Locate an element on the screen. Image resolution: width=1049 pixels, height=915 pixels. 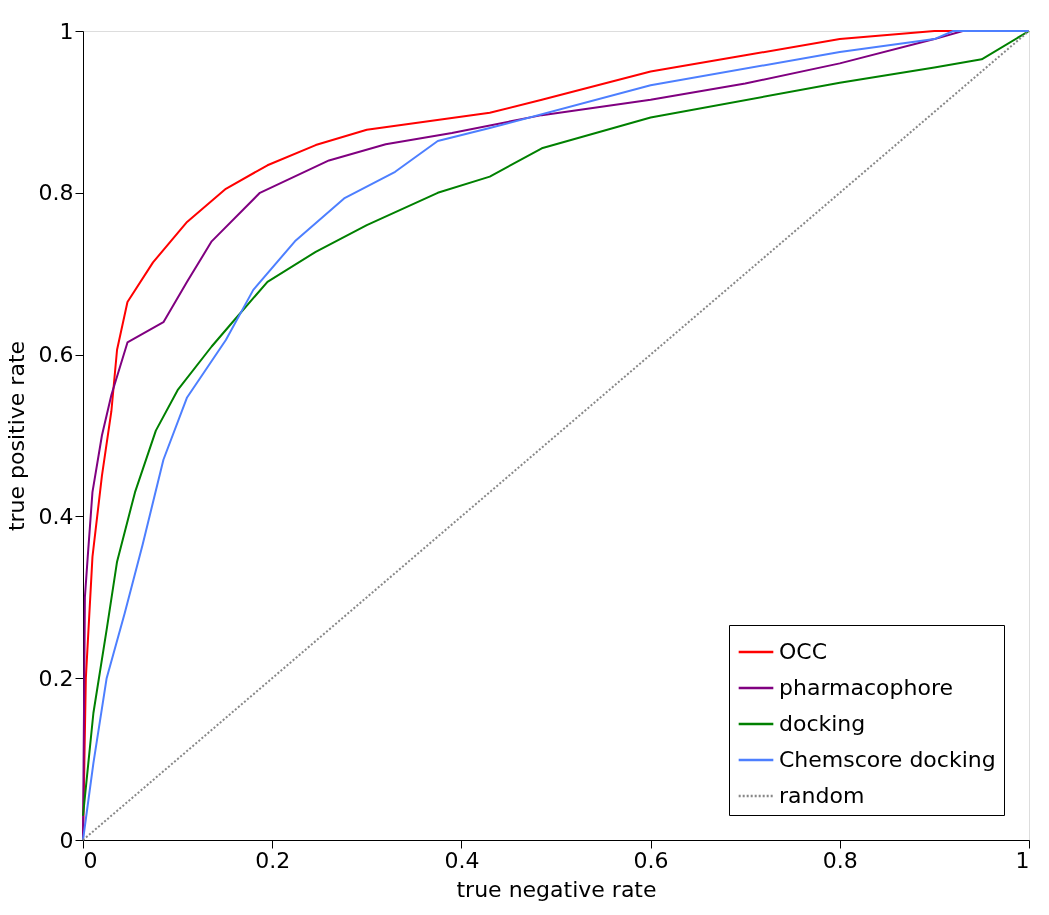
y-tick-label: 0.8 is located at coordinates (56, 193).